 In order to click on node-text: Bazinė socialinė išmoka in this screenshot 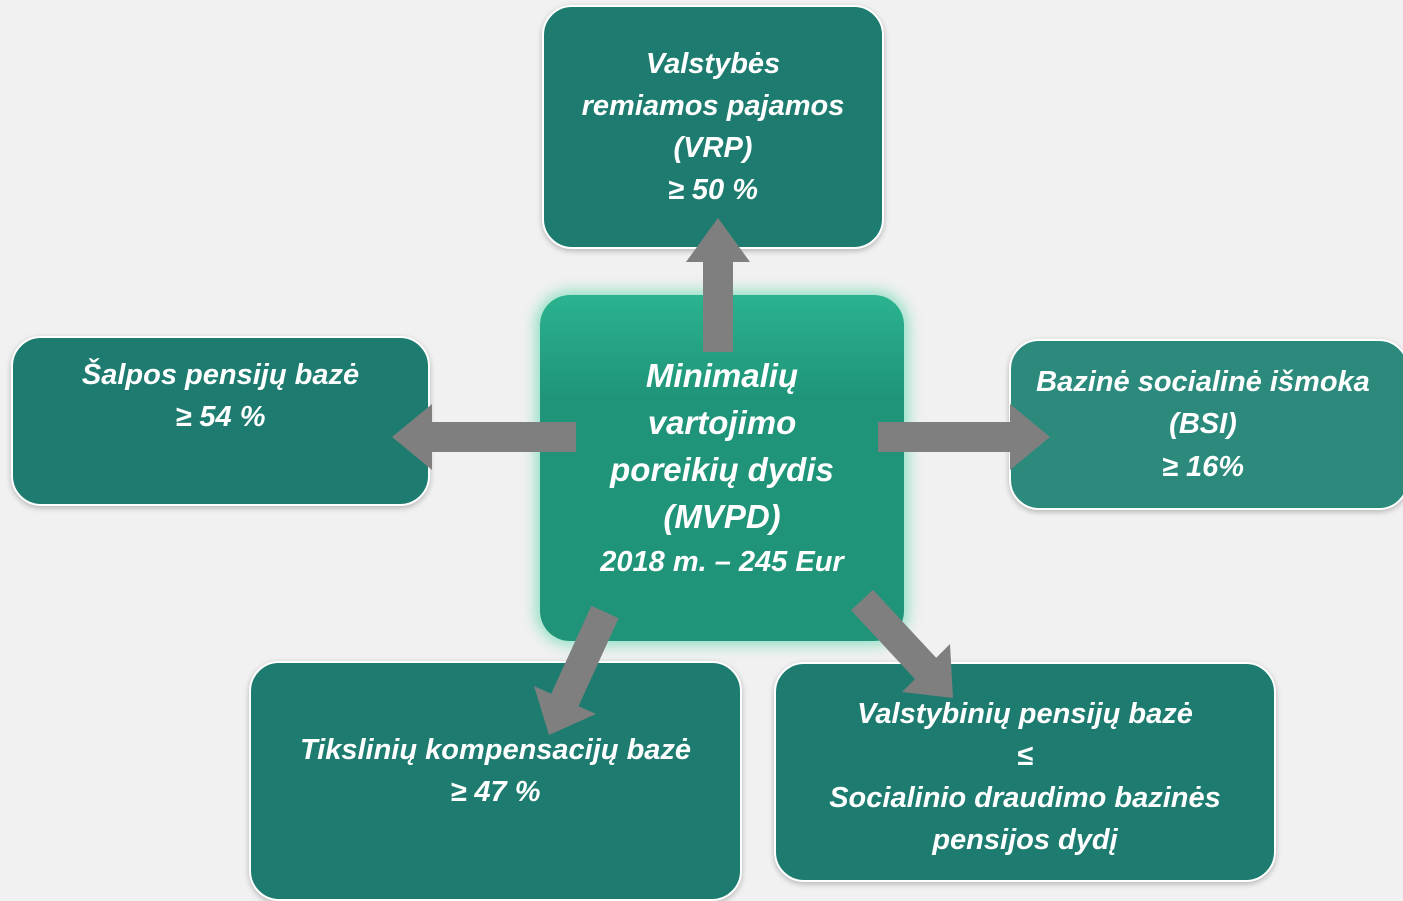, I will do `click(1203, 382)`.